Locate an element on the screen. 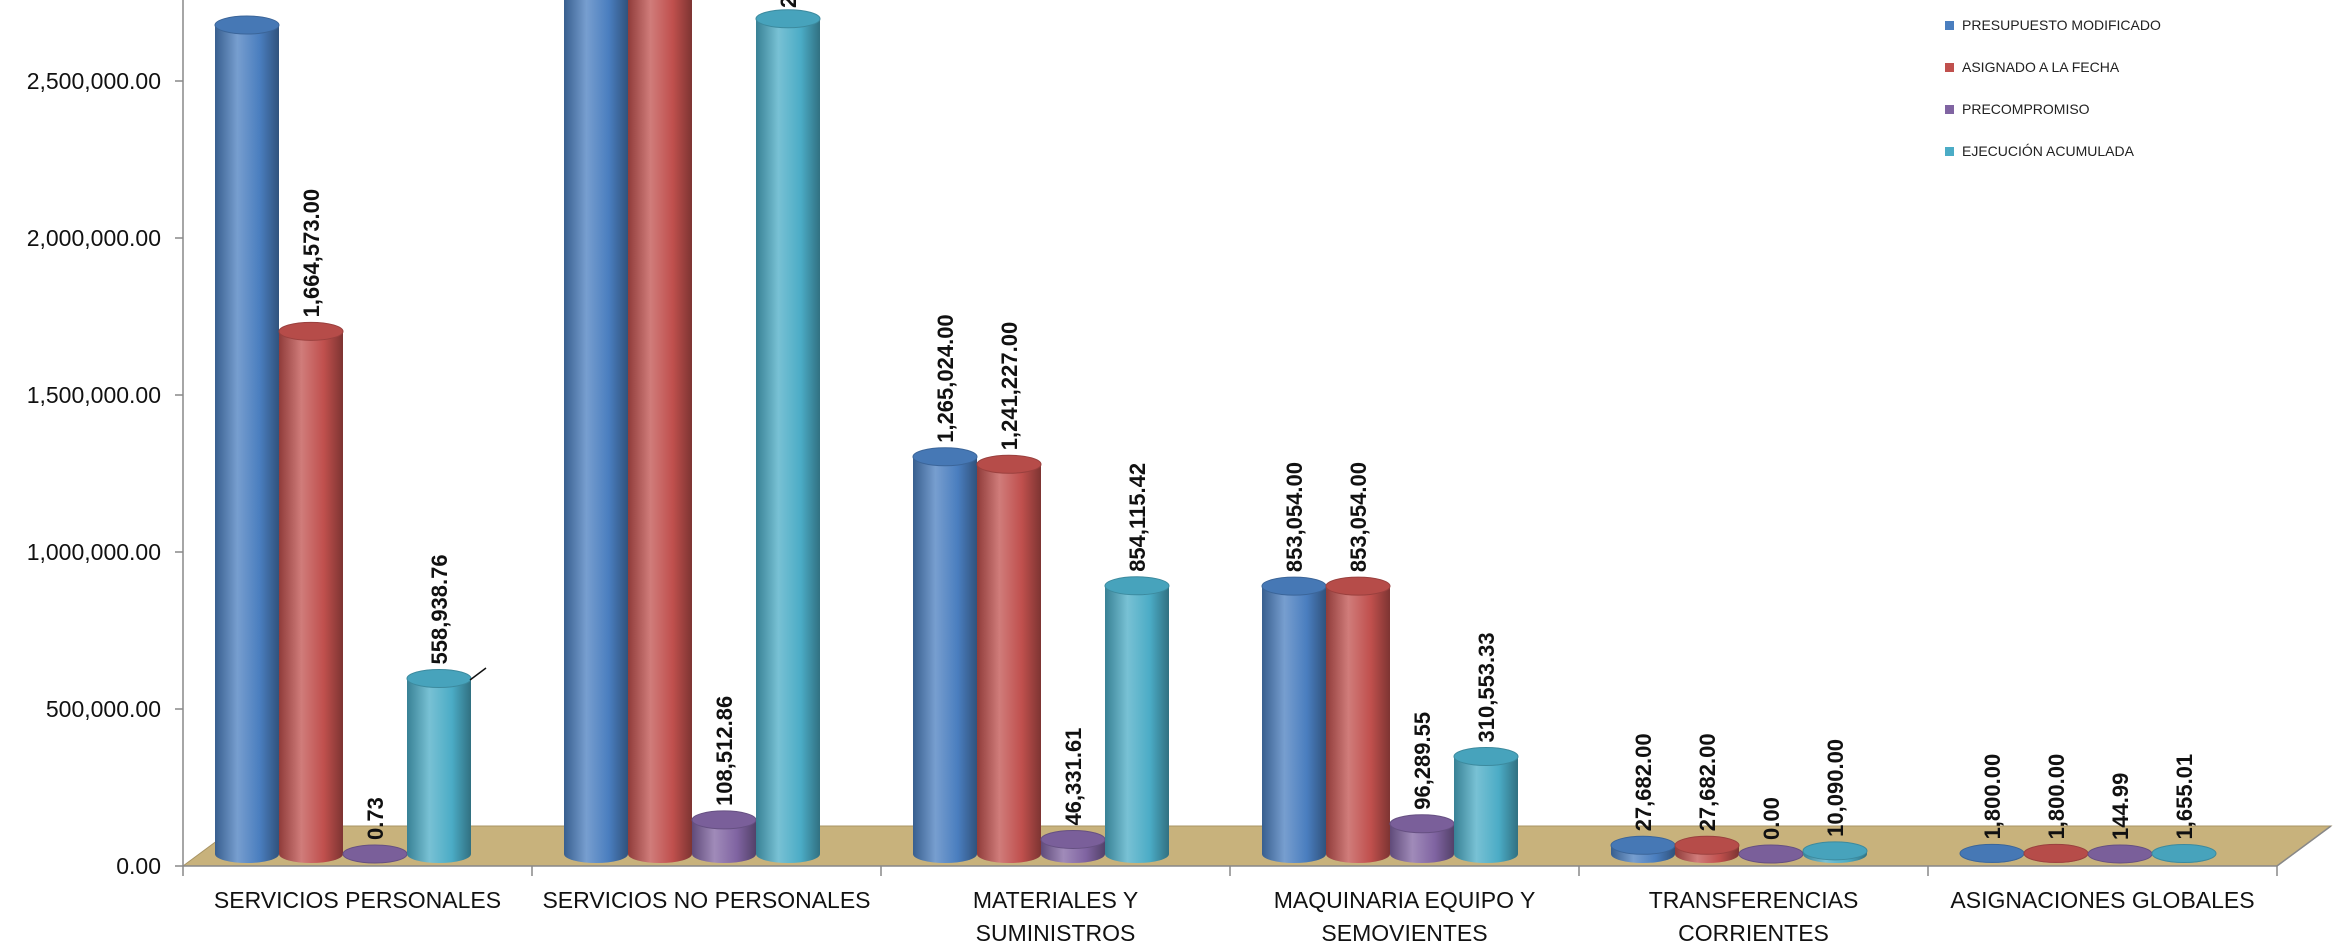 The width and height of the screenshot is (2338, 947). y-tick-label: 1,000,000.00 is located at coordinates (94, 552).